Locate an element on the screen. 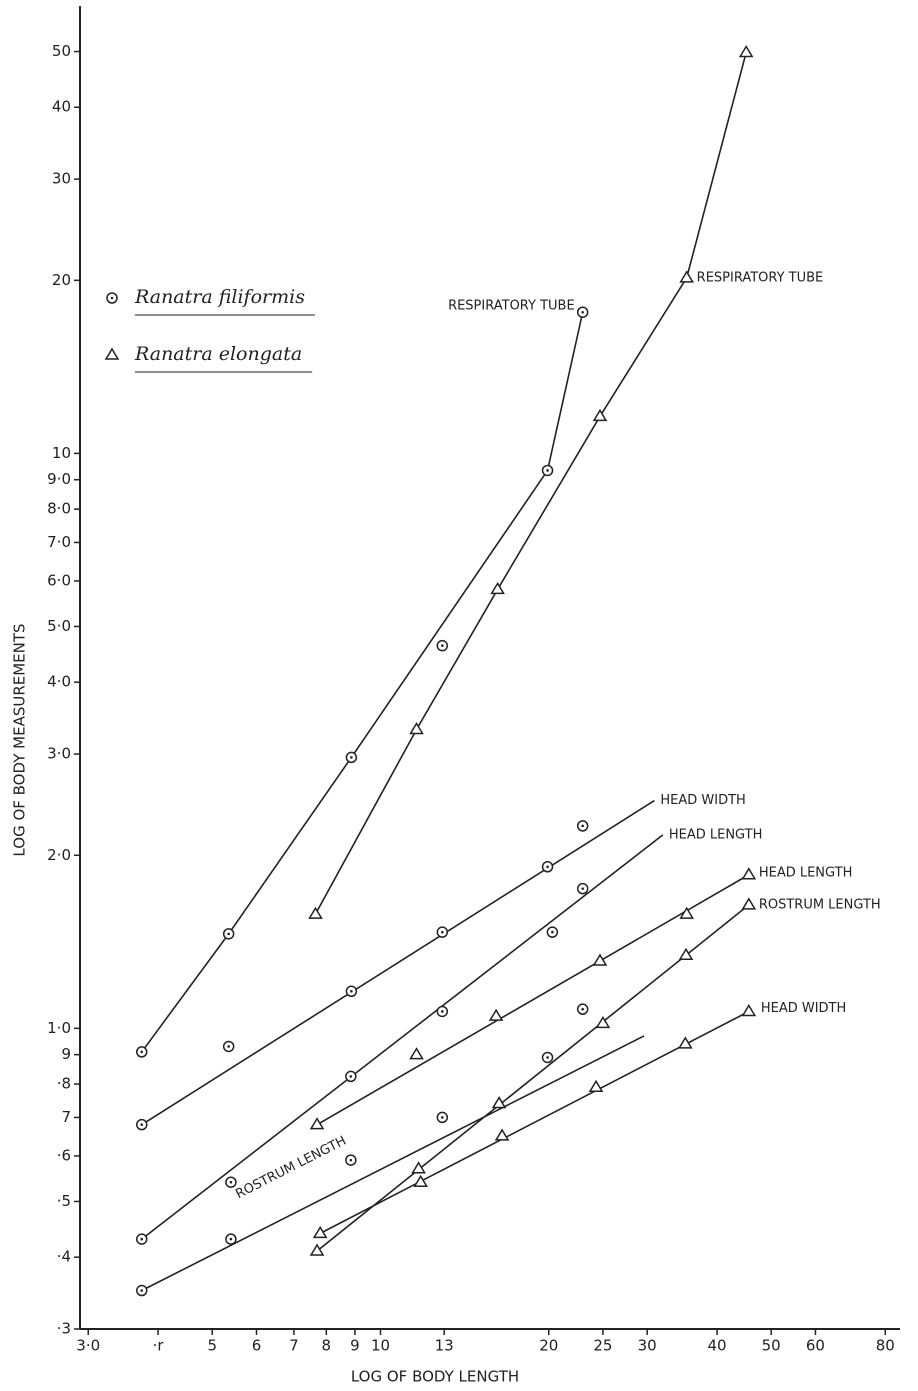 This screenshot has height=1391, width=918. x-tick-label: 5 is located at coordinates (212, 1346).